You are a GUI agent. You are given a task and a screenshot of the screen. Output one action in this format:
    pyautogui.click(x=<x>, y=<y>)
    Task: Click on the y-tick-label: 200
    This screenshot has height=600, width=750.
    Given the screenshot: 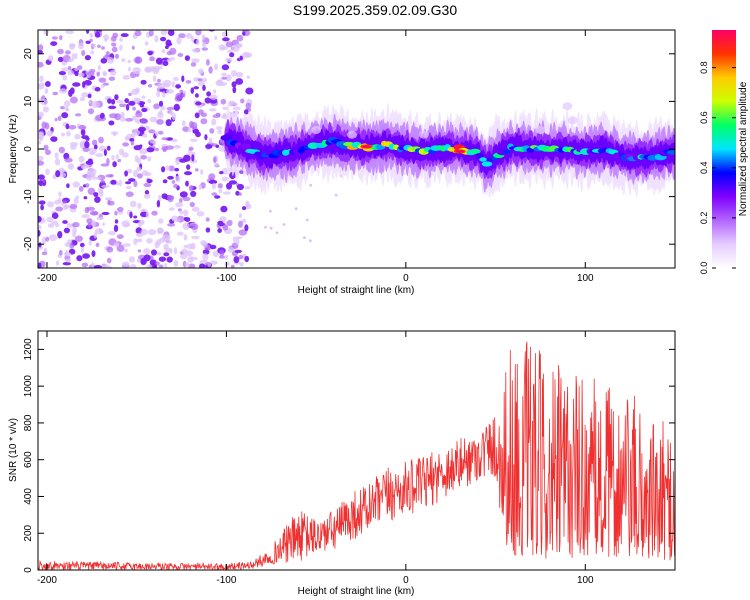 What is the action you would take?
    pyautogui.click(x=28, y=532)
    